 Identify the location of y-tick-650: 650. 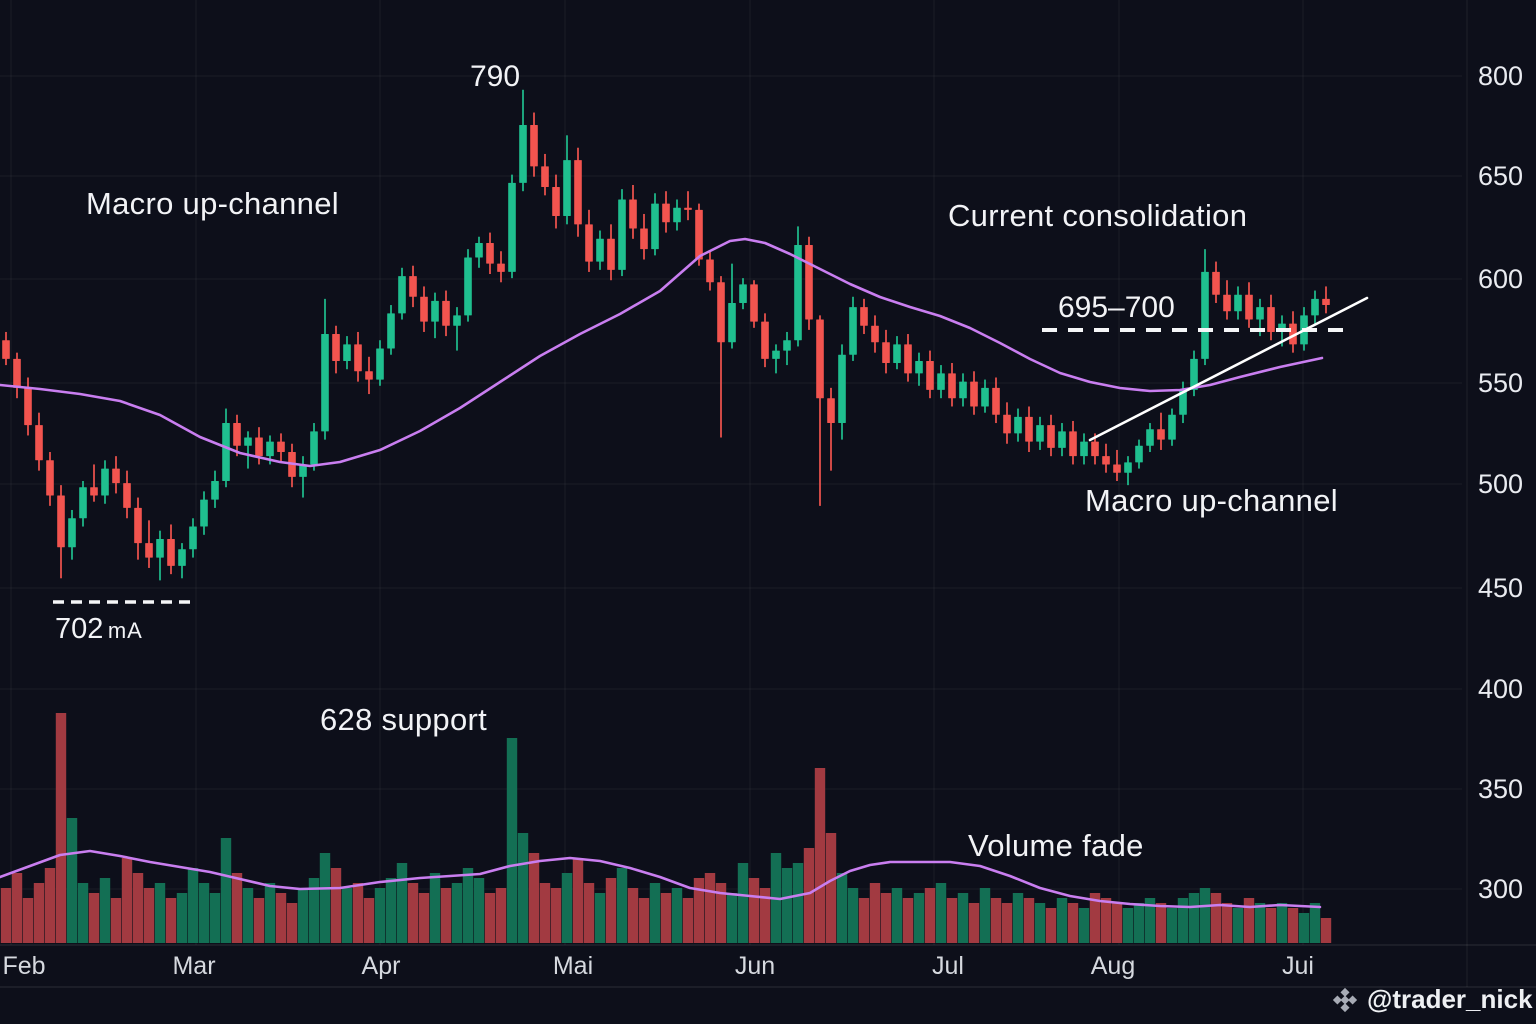
(1501, 176).